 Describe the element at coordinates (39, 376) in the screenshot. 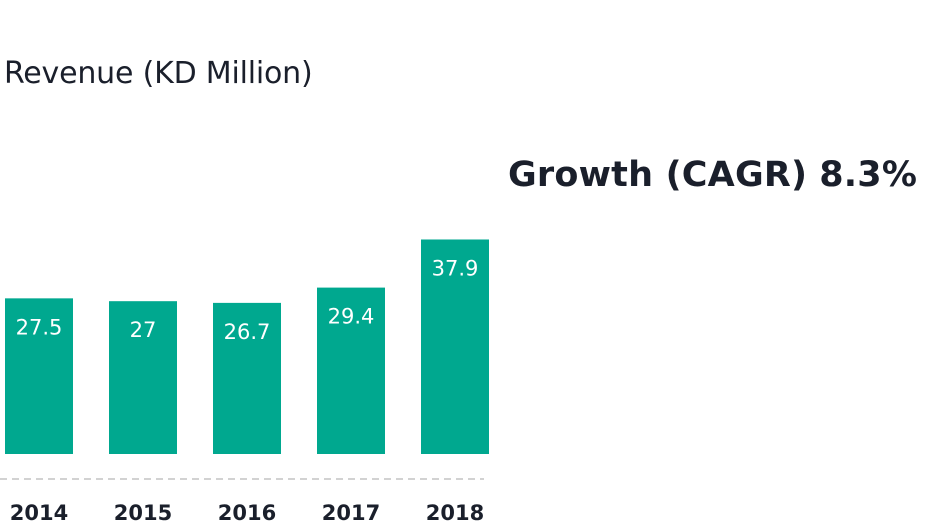

I see `bar-2014` at that location.